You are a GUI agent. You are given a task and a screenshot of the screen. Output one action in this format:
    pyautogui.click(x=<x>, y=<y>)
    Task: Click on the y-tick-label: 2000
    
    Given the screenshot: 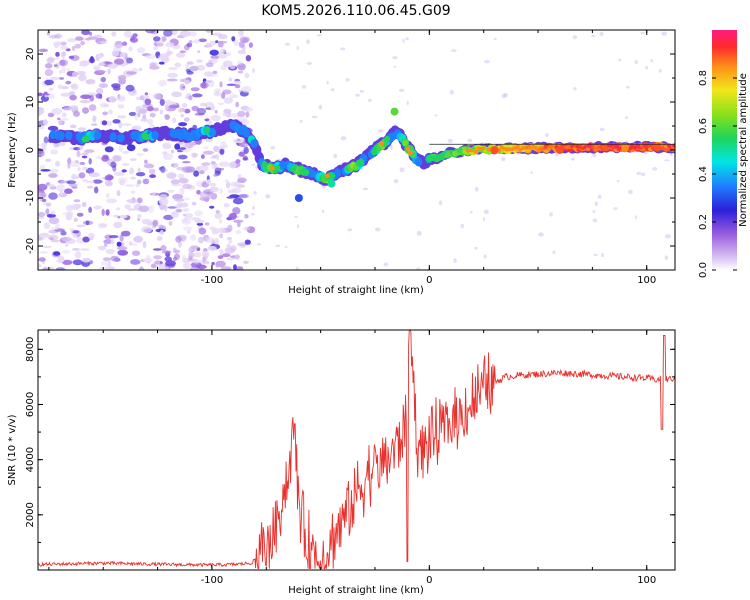 What is the action you would take?
    pyautogui.click(x=30, y=514)
    